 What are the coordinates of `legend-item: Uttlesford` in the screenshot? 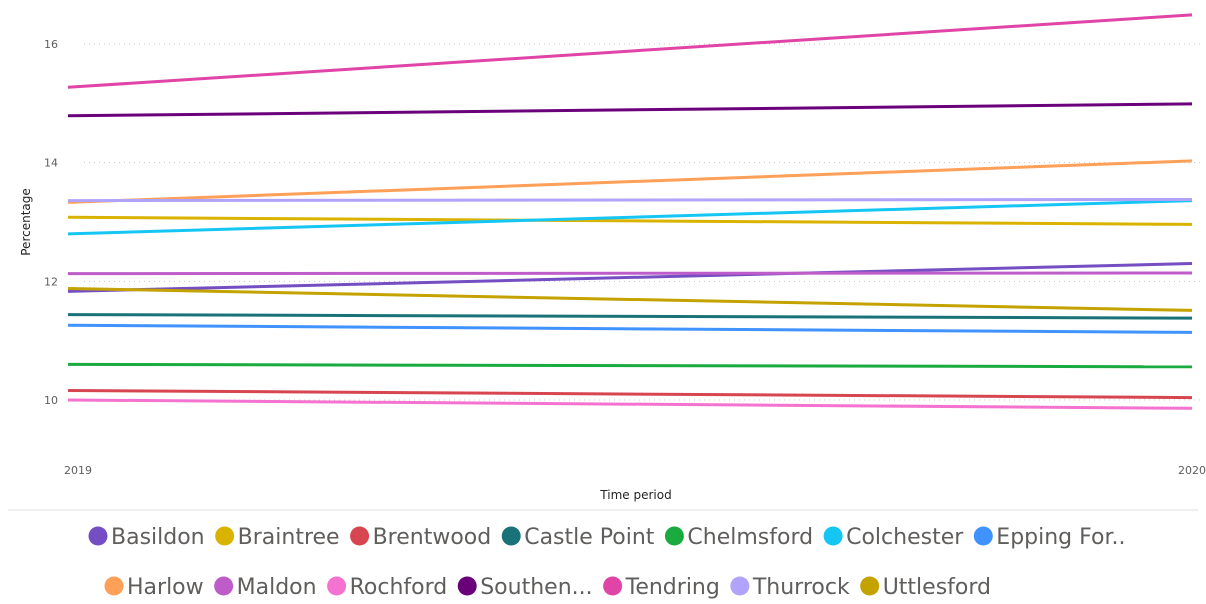 It's located at (925, 587).